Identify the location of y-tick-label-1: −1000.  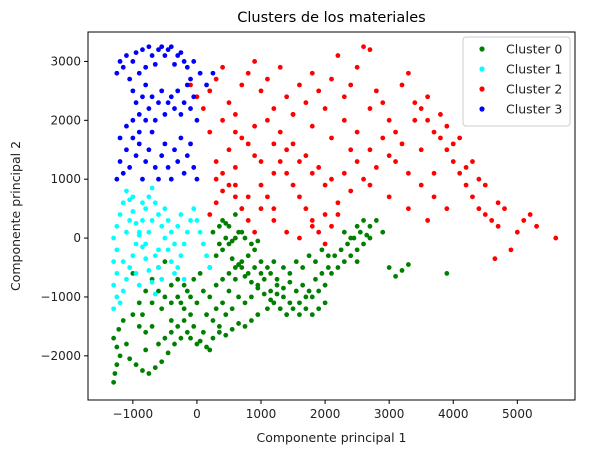
(60, 297).